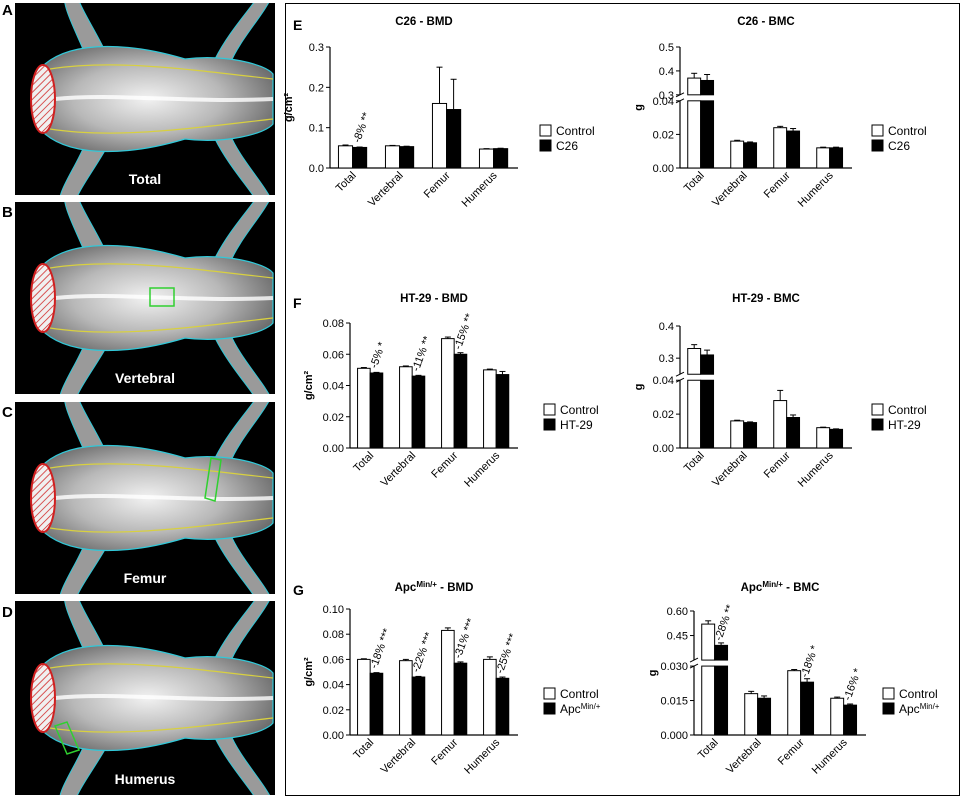 This screenshot has height=799, width=964. What do you see at coordinates (434, 587) in the screenshot?
I see `chart-title: ApcMin/+ - BMD` at bounding box center [434, 587].